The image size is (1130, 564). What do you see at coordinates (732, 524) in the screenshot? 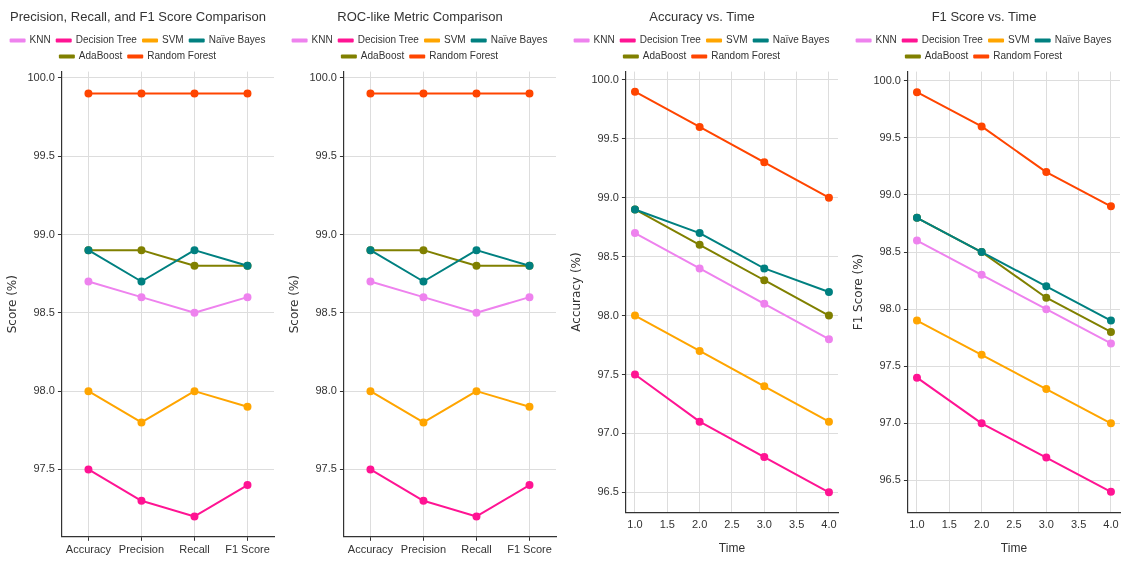
I see `x-tick-label: 2.5` at bounding box center [732, 524].